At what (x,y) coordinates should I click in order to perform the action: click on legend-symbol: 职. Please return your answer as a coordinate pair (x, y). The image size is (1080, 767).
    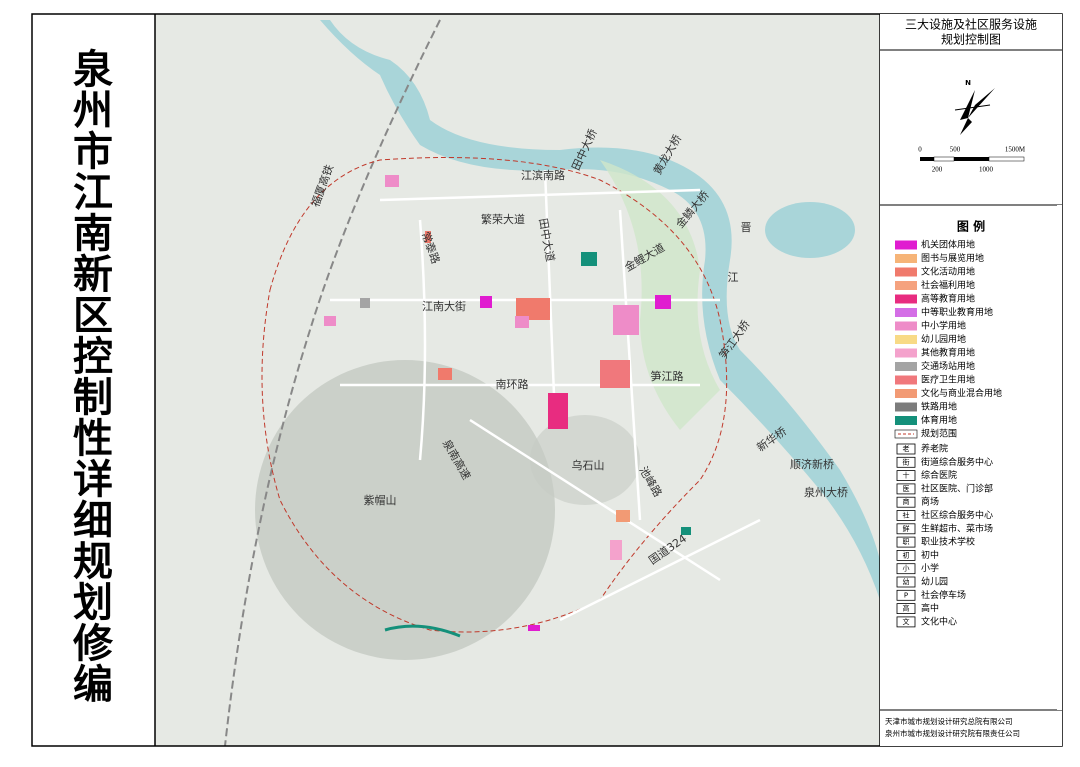
    Looking at the image, I should click on (906, 542).